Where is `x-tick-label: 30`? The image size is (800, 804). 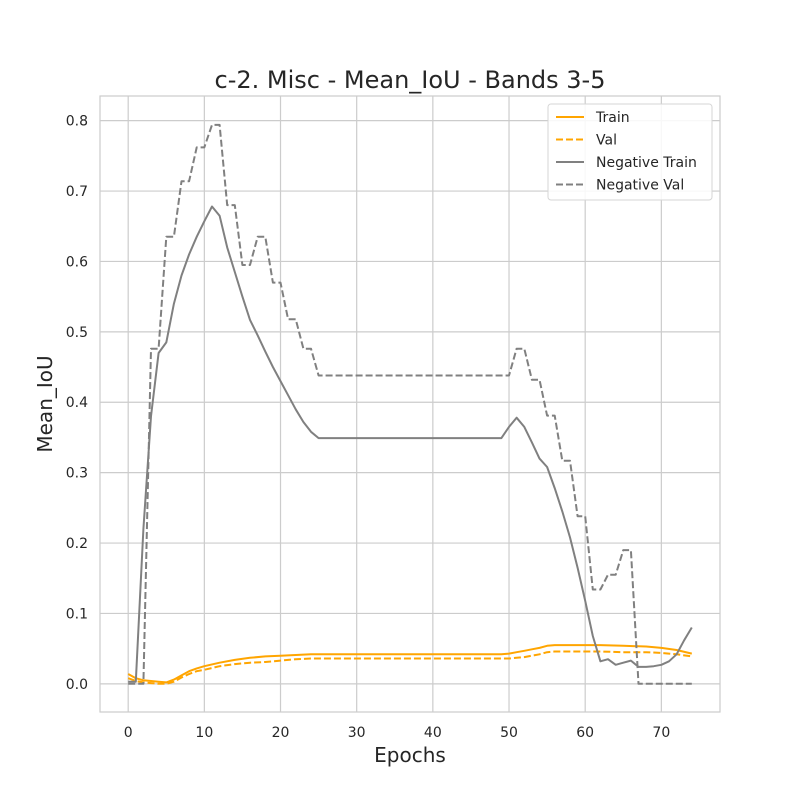
x-tick-label: 30 is located at coordinates (357, 733).